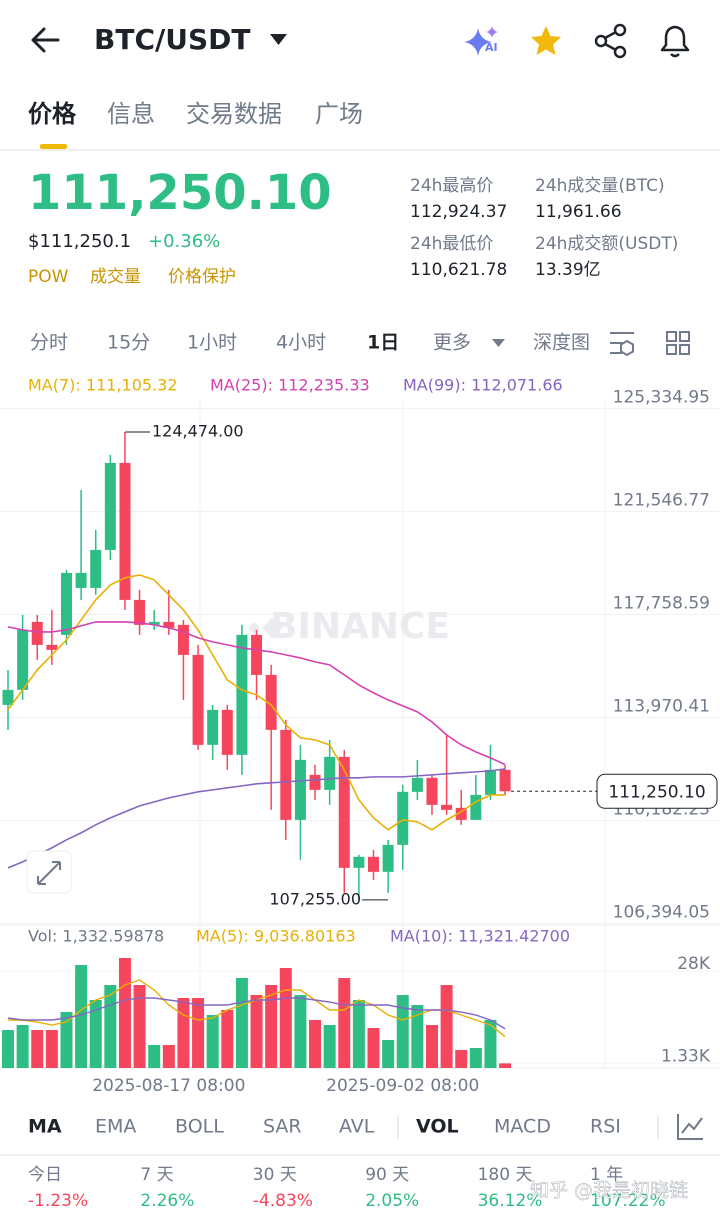 Image resolution: width=720 pixels, height=1220 pixels. What do you see at coordinates (79, 241) in the screenshot?
I see `usd-price: $111,250.1` at bounding box center [79, 241].